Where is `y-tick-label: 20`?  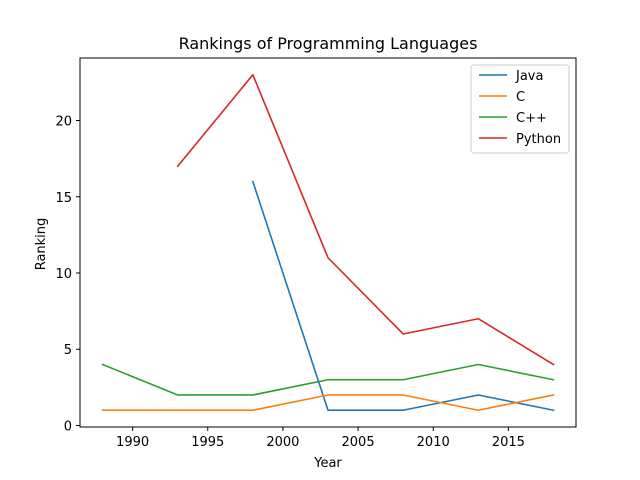 y-tick-label: 20 is located at coordinates (63, 122).